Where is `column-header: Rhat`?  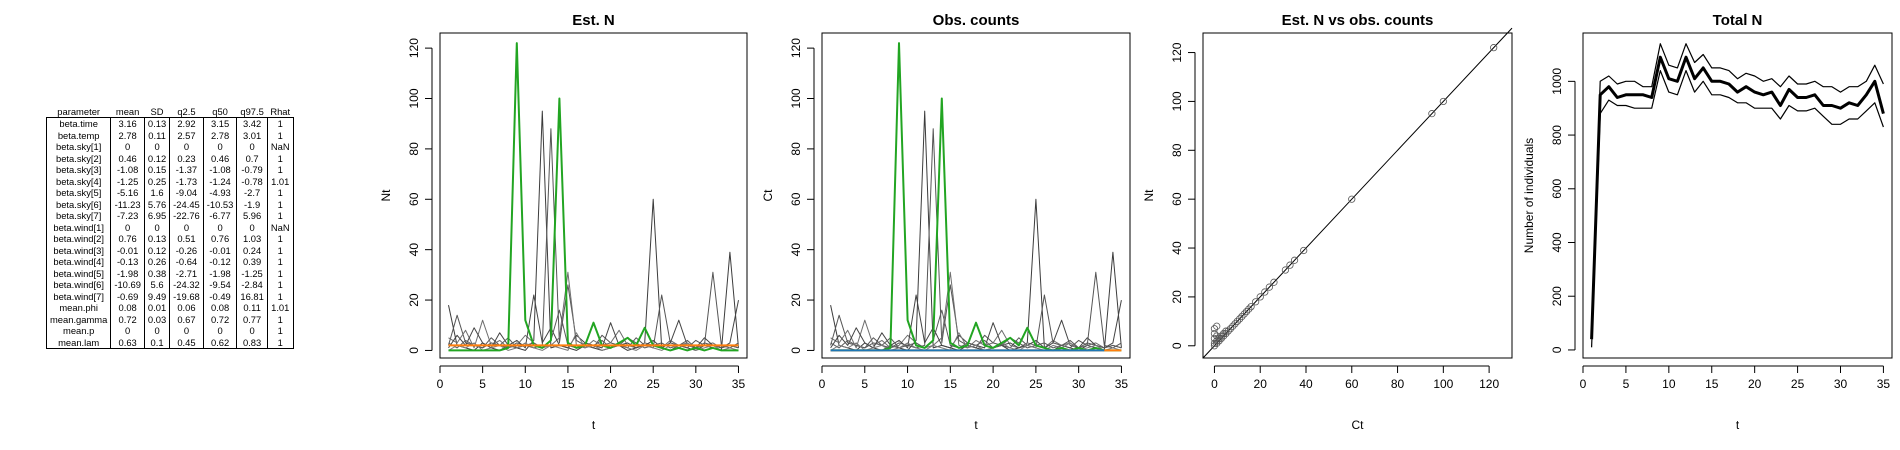 column-header: Rhat is located at coordinates (280, 111).